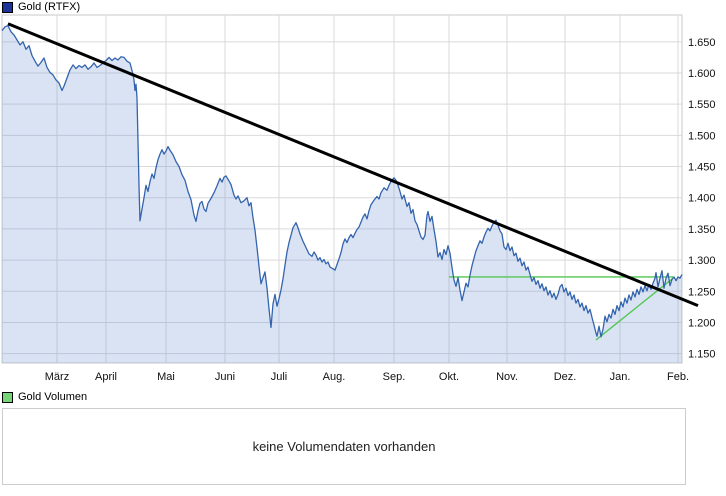 This screenshot has width=726, height=496. Describe the element at coordinates (7, 7) in the screenshot. I see `price-legend-swatch` at that location.